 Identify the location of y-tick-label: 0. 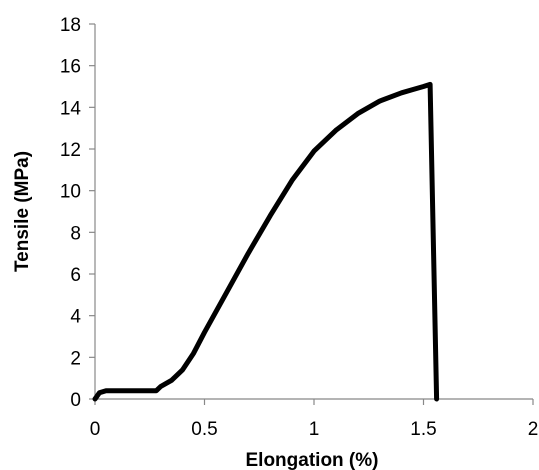
(75, 400).